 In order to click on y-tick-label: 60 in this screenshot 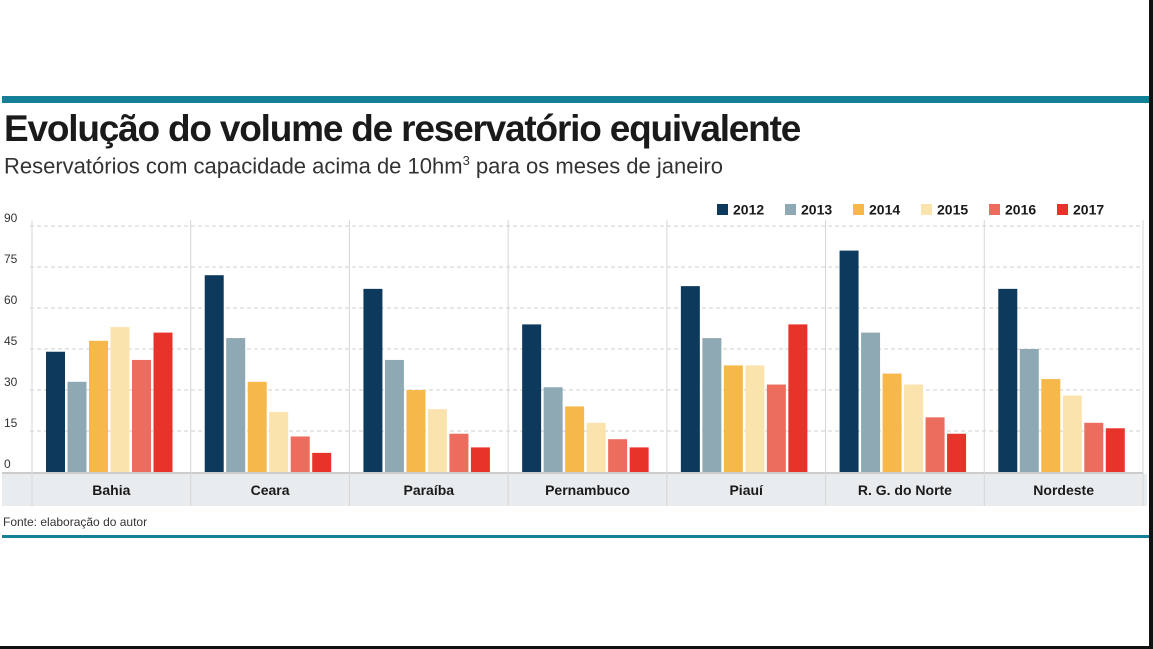, I will do `click(11, 300)`.